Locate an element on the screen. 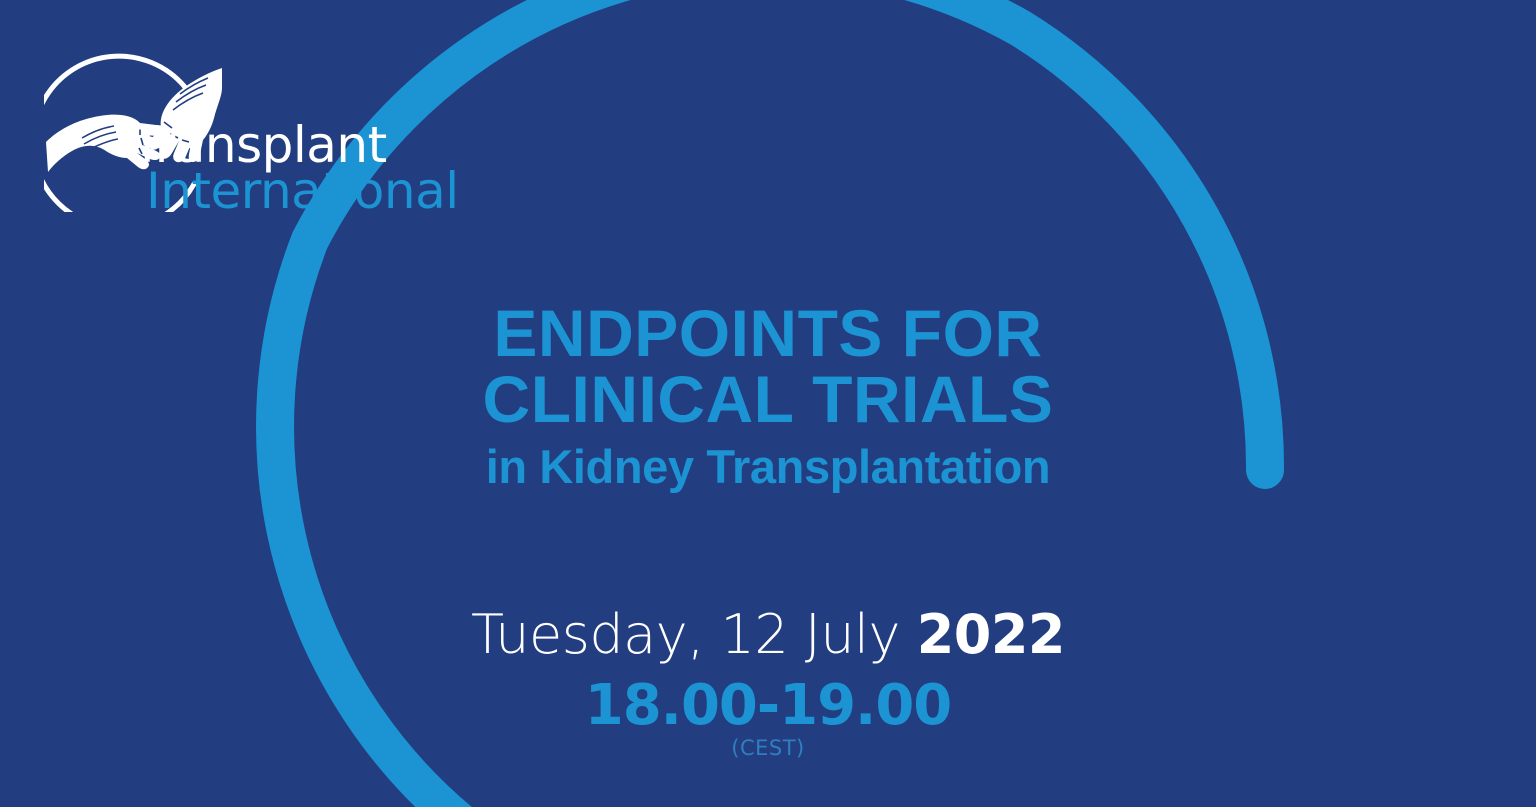 This screenshot has height=807, width=1536. title-subtitle: in Kidney Transplantation is located at coordinates (768, 466).